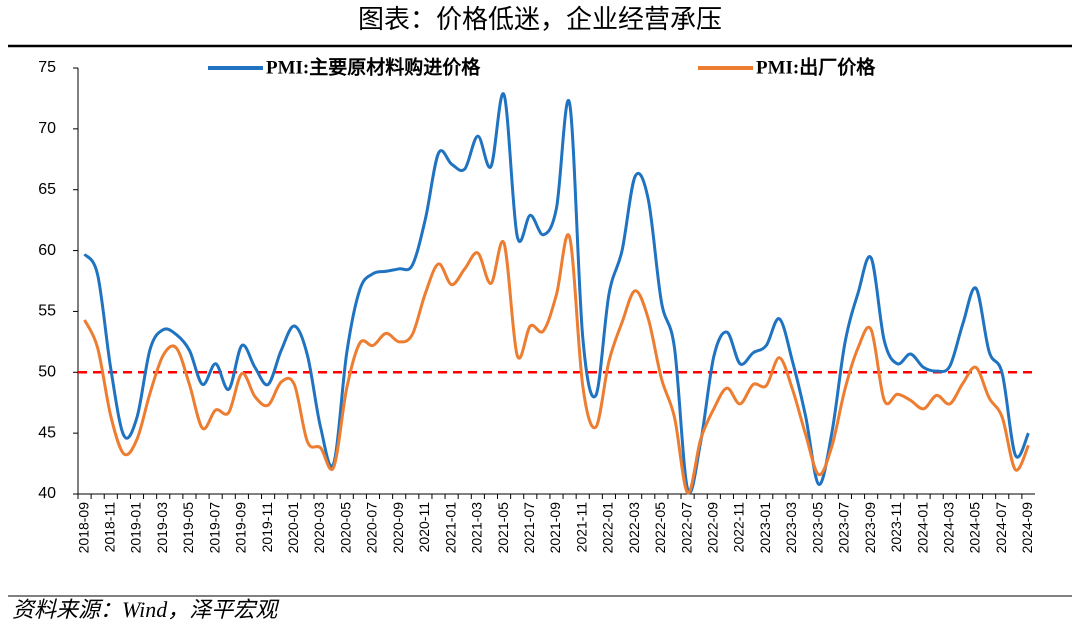 The image size is (1080, 628). Describe the element at coordinates (581, 527) in the screenshot. I see `x-tick-label: 2021-11` at that location.